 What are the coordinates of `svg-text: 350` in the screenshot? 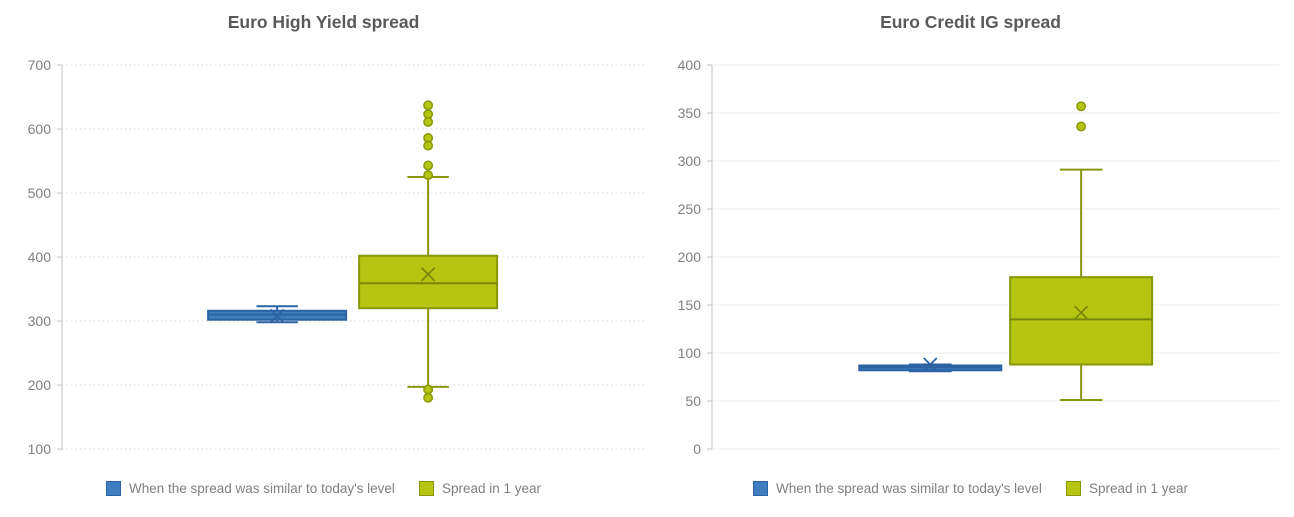 It's located at (690, 113).